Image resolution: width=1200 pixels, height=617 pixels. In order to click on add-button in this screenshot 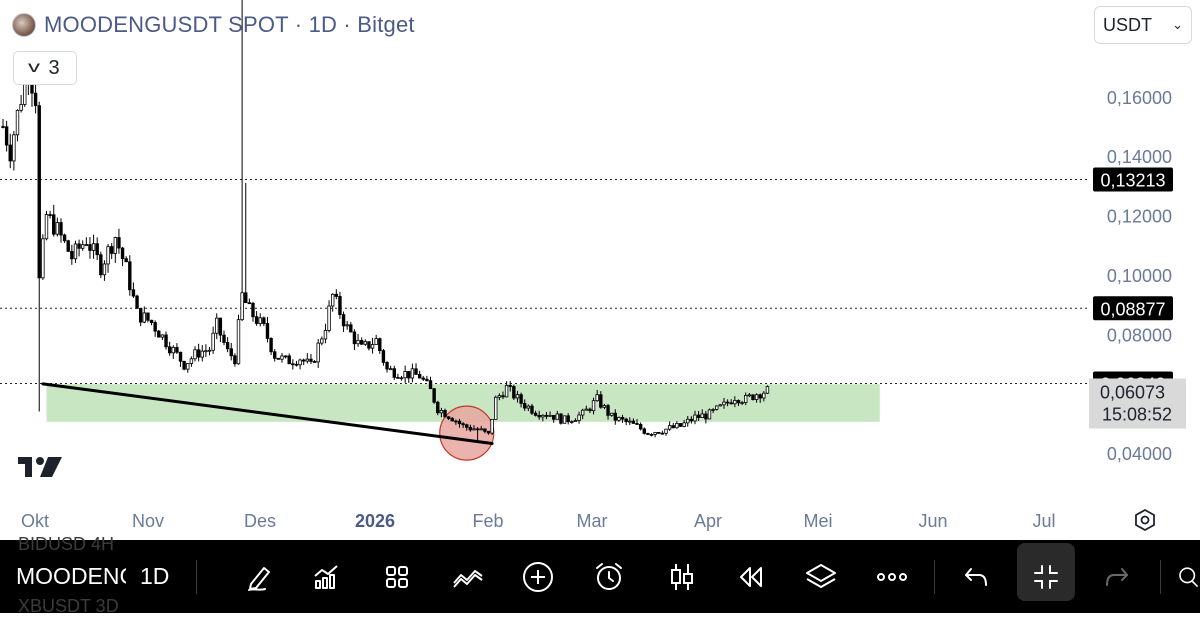, I will do `click(538, 576)`.